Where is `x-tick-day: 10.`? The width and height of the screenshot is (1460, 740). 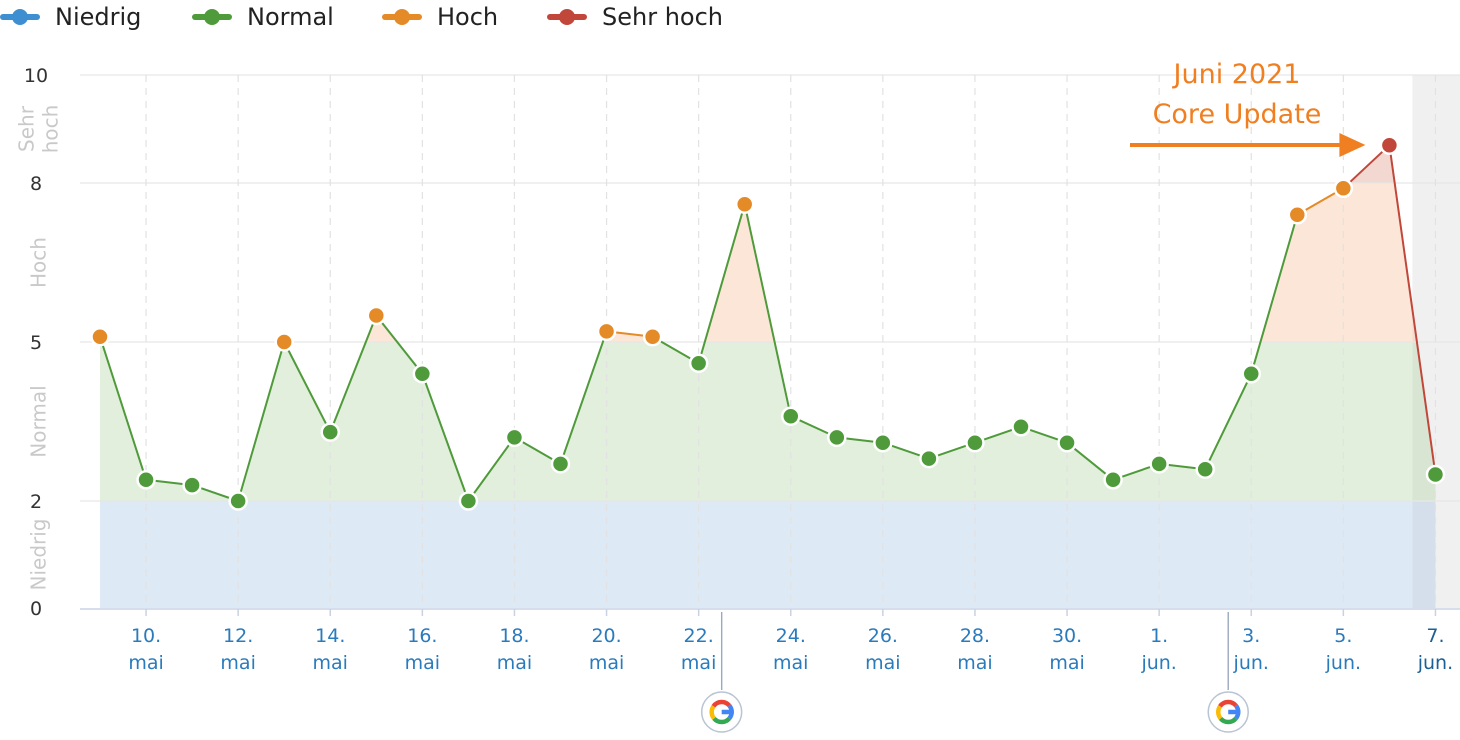
x-tick-day: 10. is located at coordinates (146, 636).